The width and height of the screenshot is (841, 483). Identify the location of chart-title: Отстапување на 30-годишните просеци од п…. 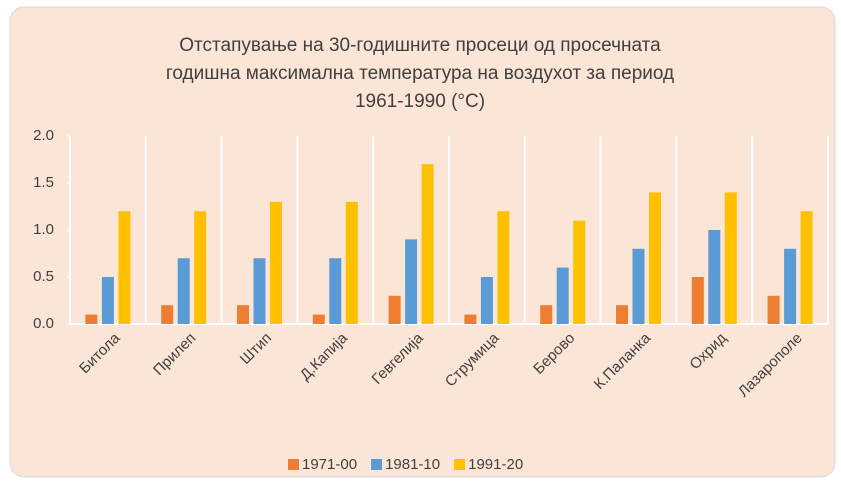
(420, 45).